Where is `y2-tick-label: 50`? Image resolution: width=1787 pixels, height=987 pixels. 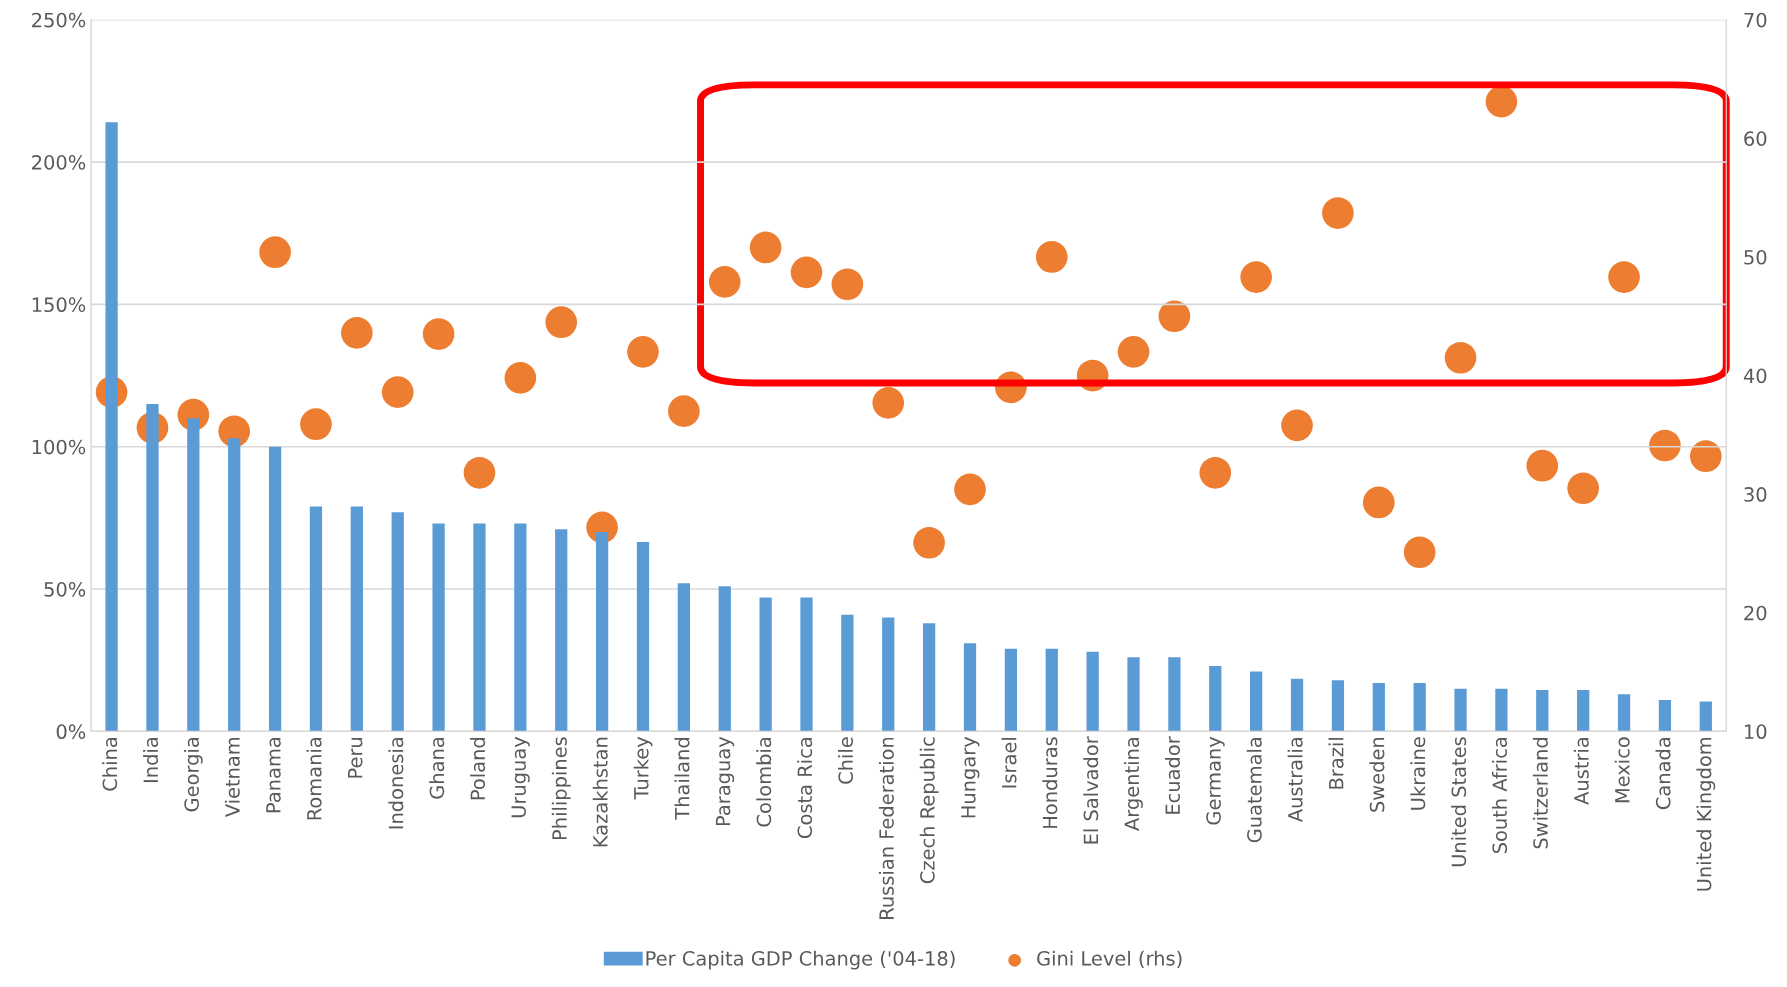
y2-tick-label: 50 is located at coordinates (1755, 257).